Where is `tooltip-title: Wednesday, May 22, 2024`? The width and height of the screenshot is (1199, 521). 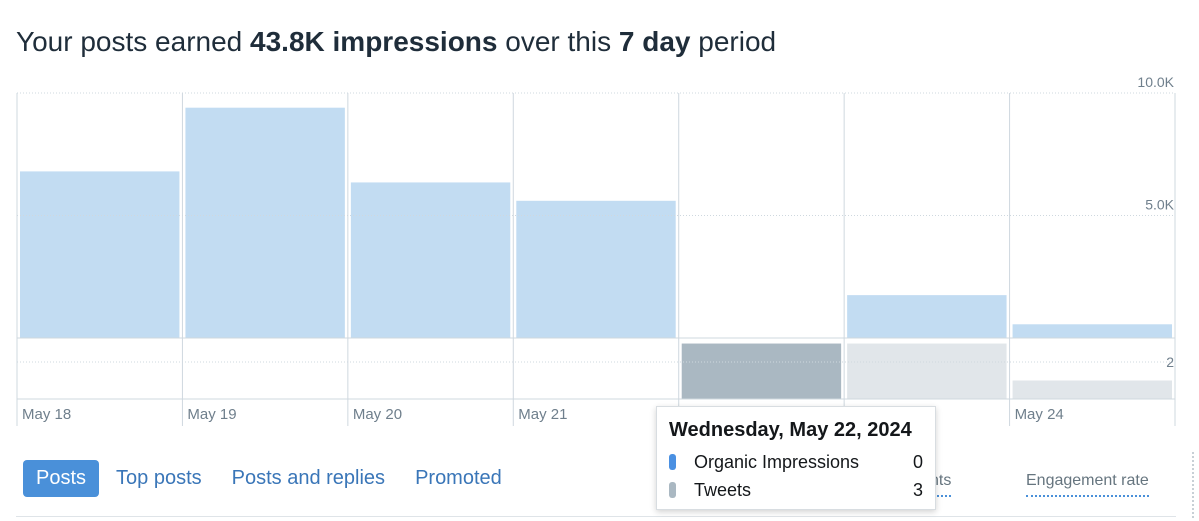
tooltip-title: Wednesday, May 22, 2024 is located at coordinates (790, 430).